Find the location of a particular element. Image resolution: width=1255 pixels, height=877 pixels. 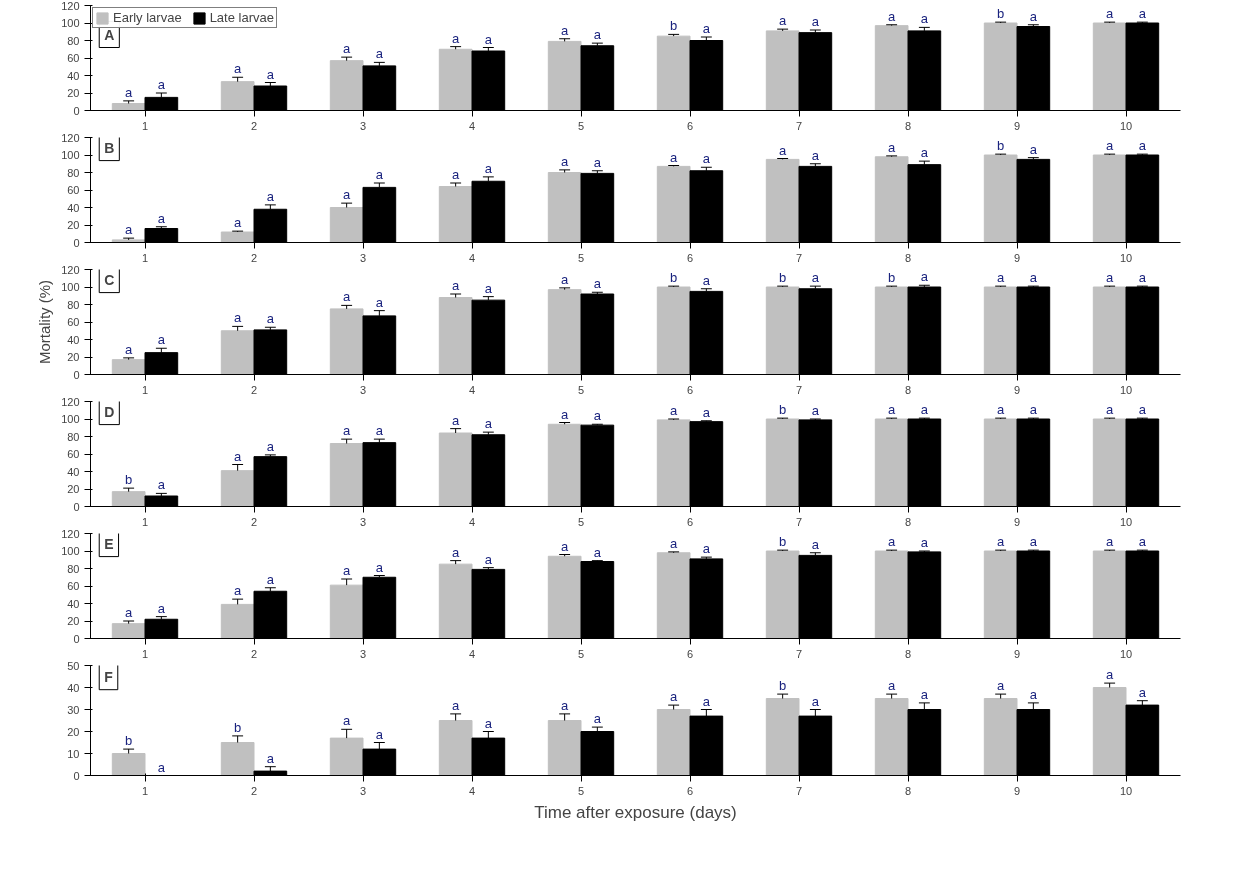

y-tick-label: 10 is located at coordinates (73, 753).